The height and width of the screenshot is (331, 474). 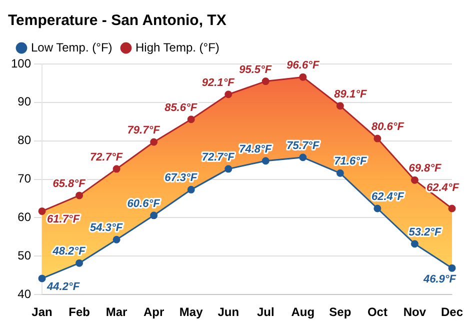 What do you see at coordinates (181, 178) in the screenshot?
I see `data-label: 67.3°F` at bounding box center [181, 178].